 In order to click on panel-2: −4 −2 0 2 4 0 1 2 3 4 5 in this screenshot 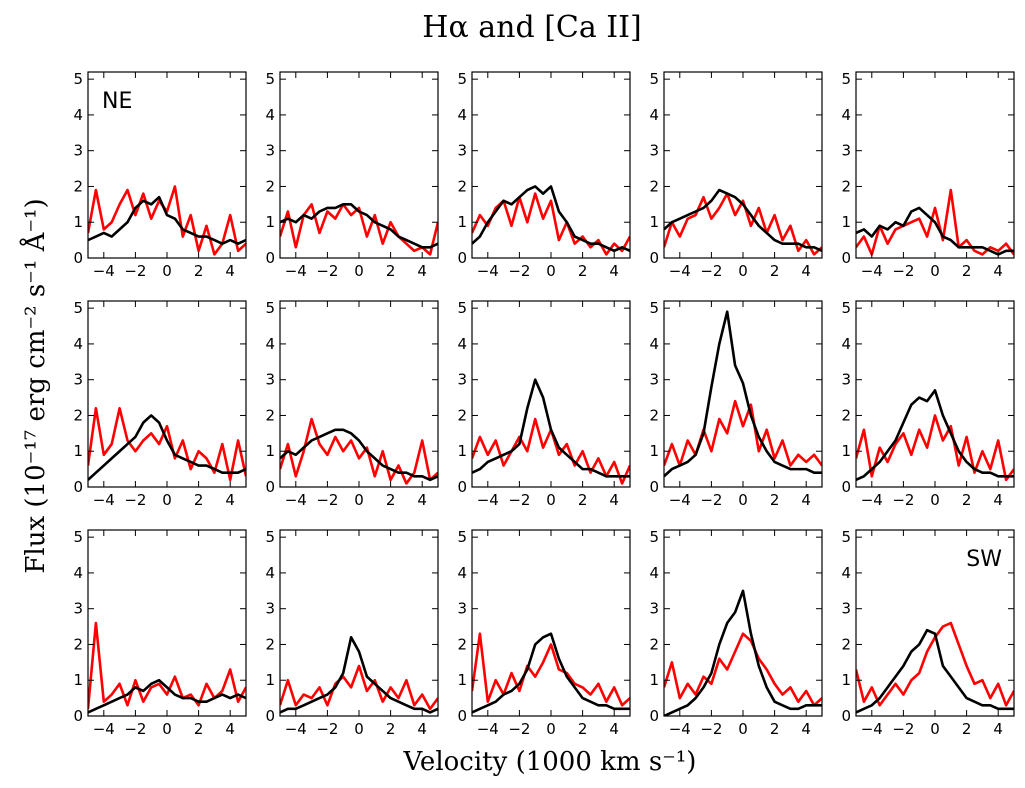, I will do `click(352, 175)`.